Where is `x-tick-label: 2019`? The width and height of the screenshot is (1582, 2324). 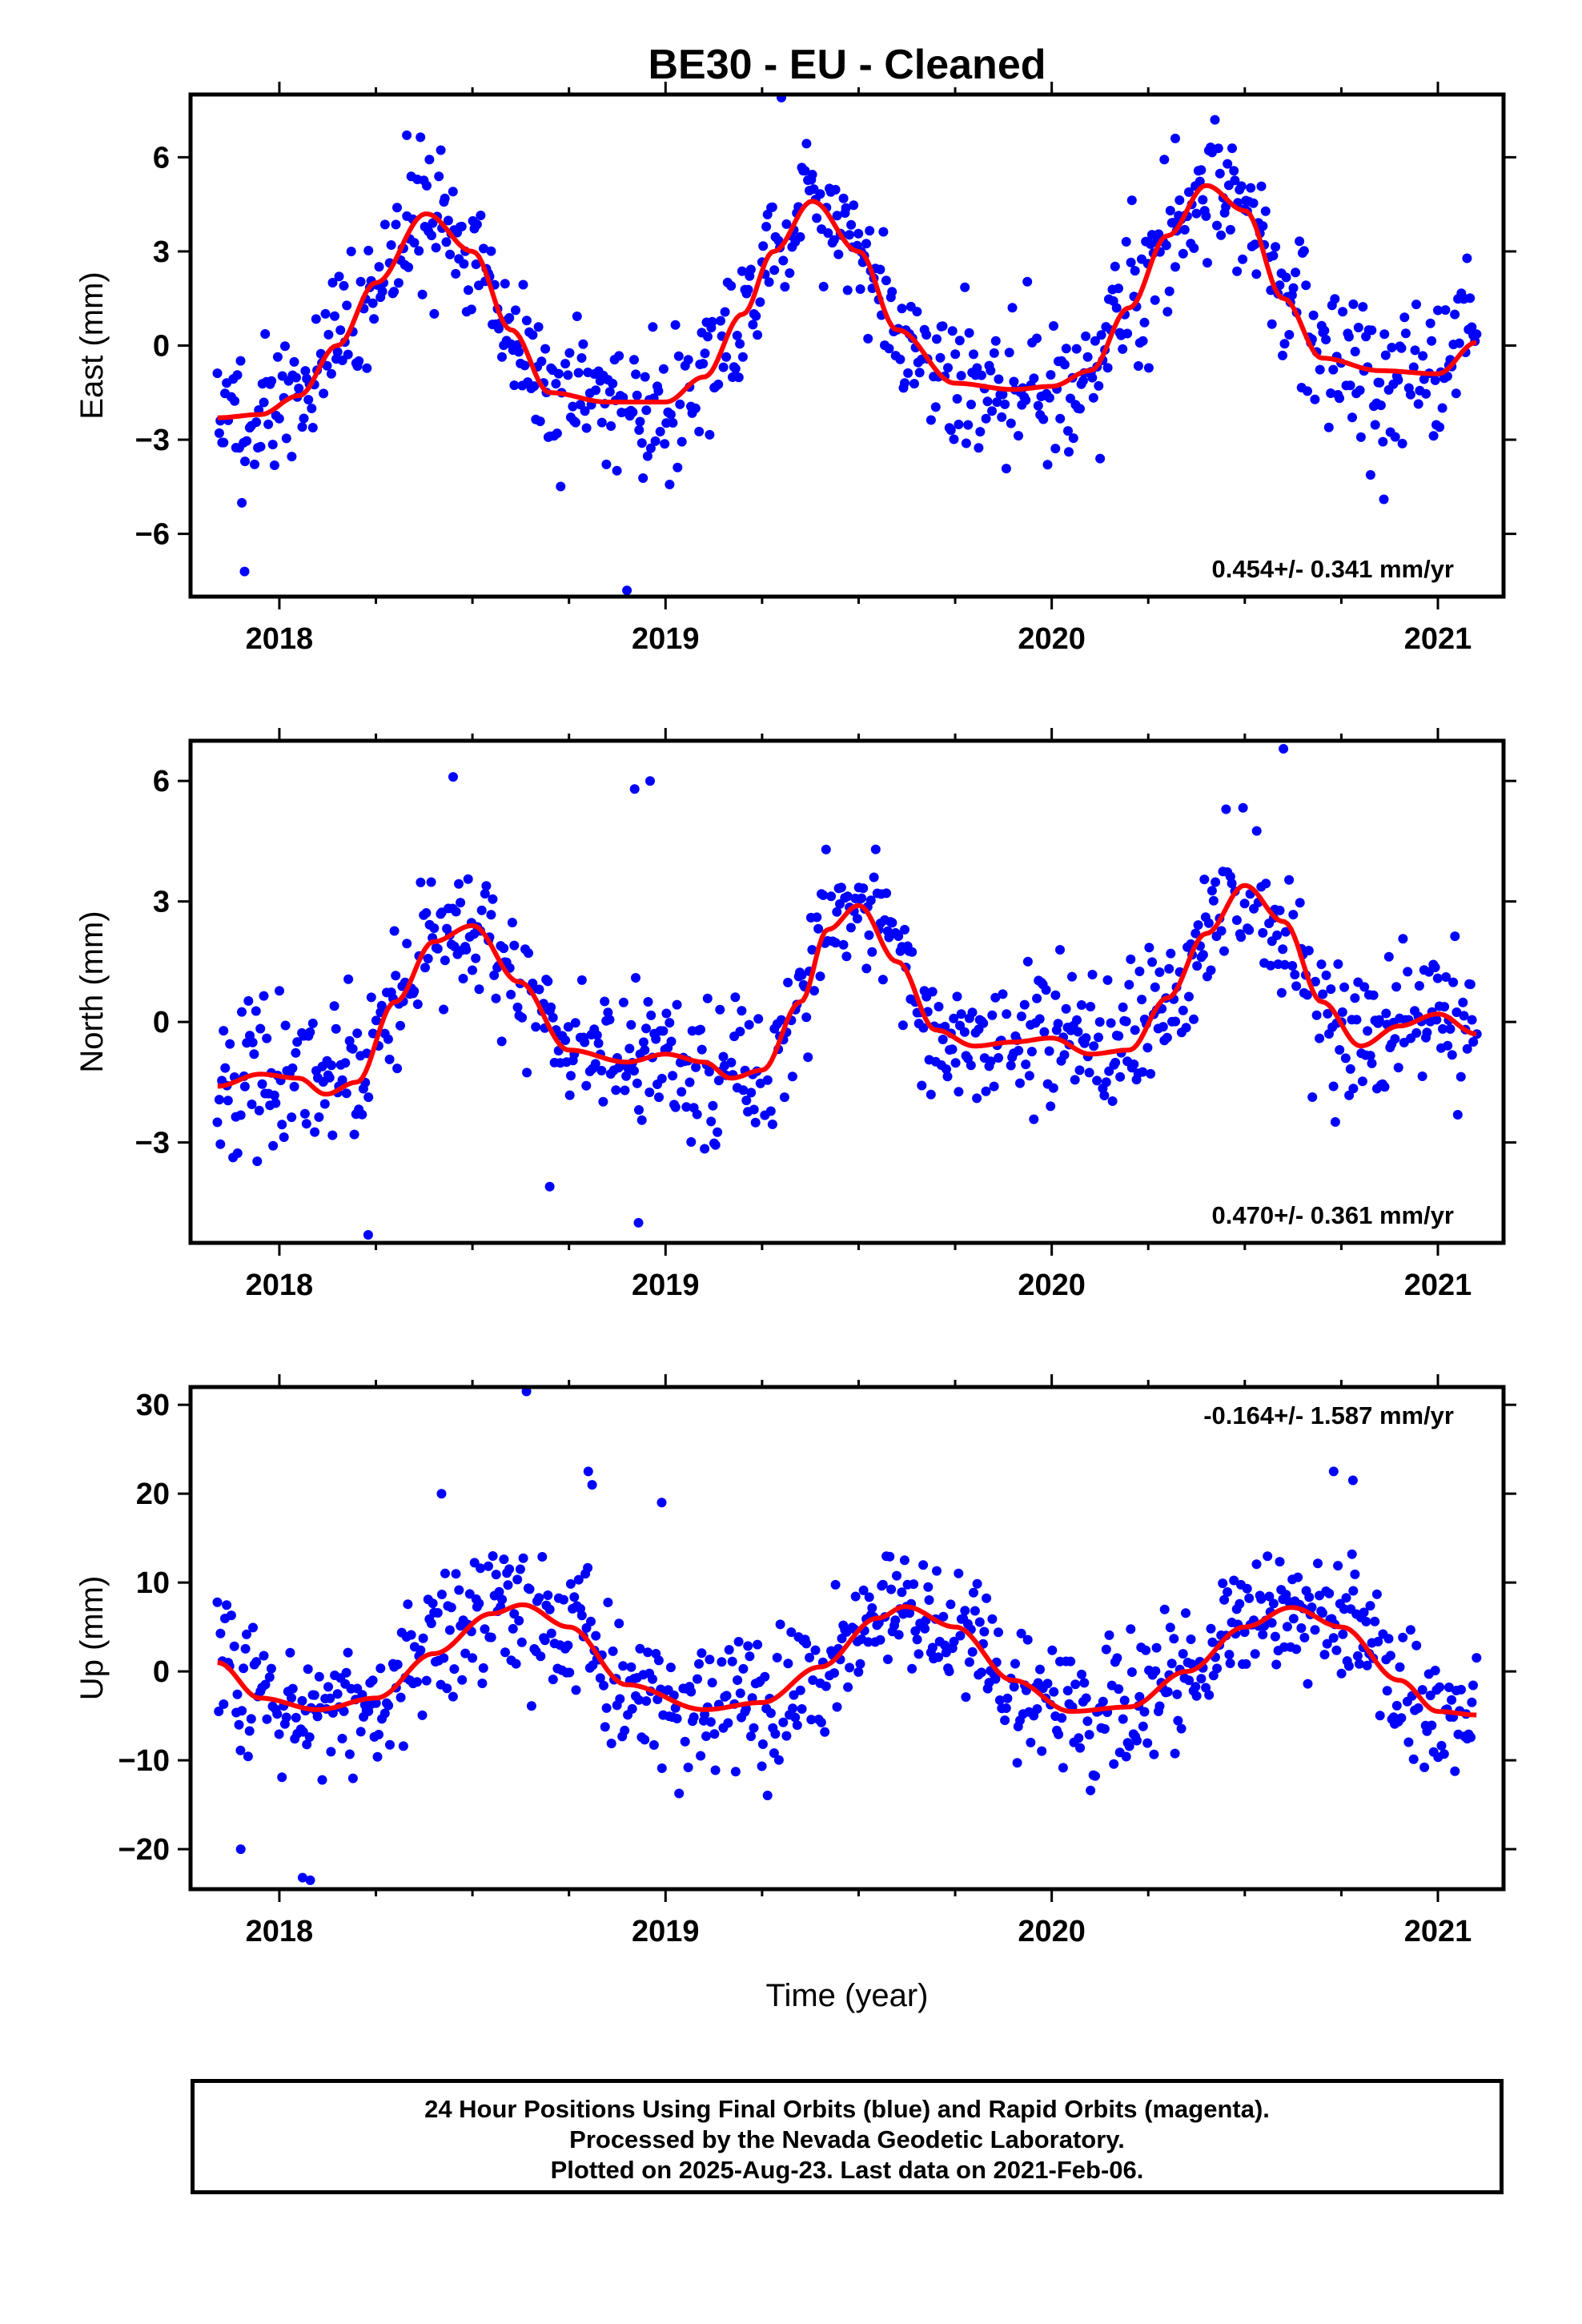 x-tick-label: 2019 is located at coordinates (666, 1285).